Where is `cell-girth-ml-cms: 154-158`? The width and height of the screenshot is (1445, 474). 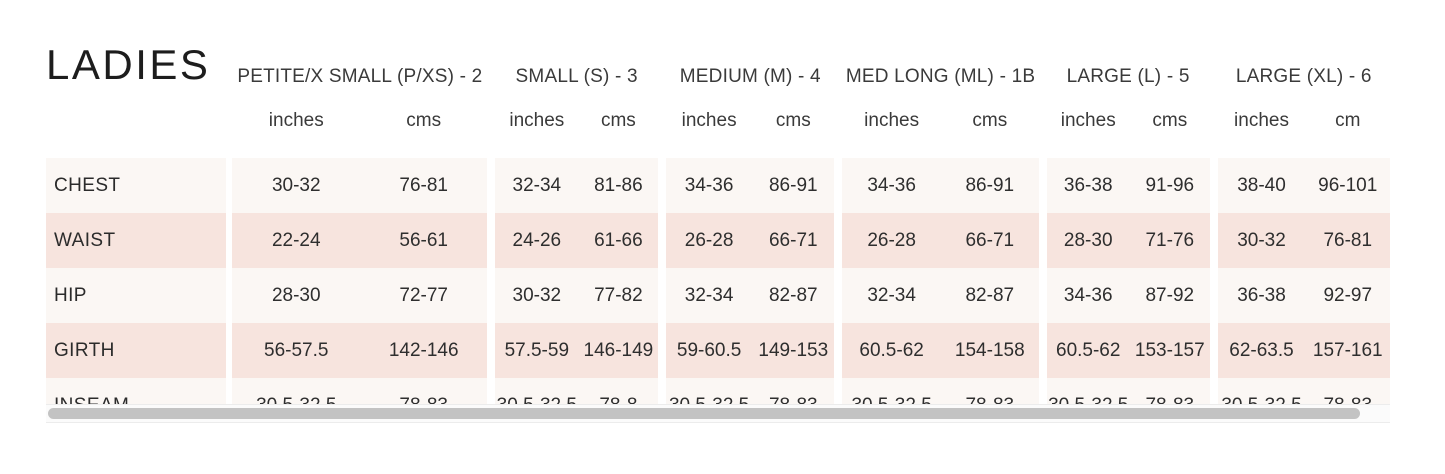 cell-girth-ml-cms: 154-158 is located at coordinates (989, 350).